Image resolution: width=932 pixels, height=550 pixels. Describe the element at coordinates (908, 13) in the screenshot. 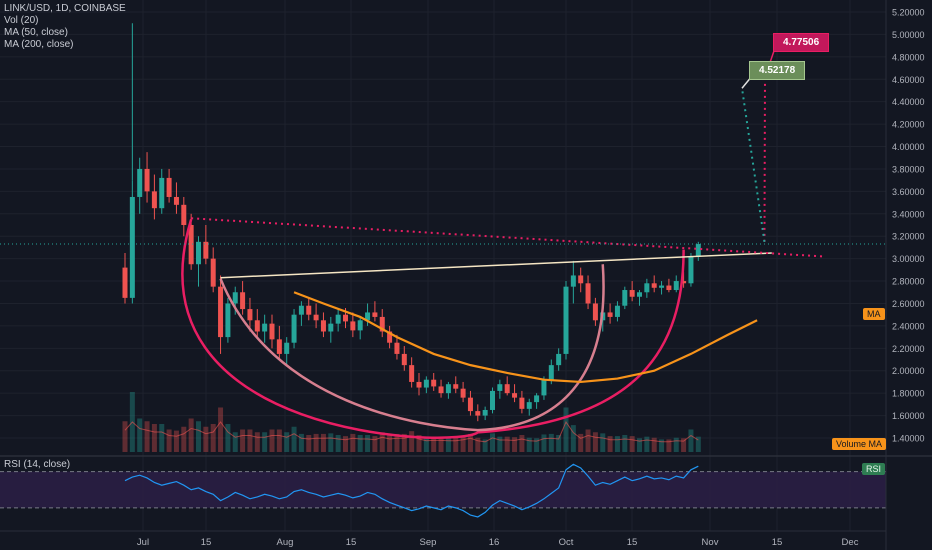

I see `price-tick-label: 5.20000` at that location.